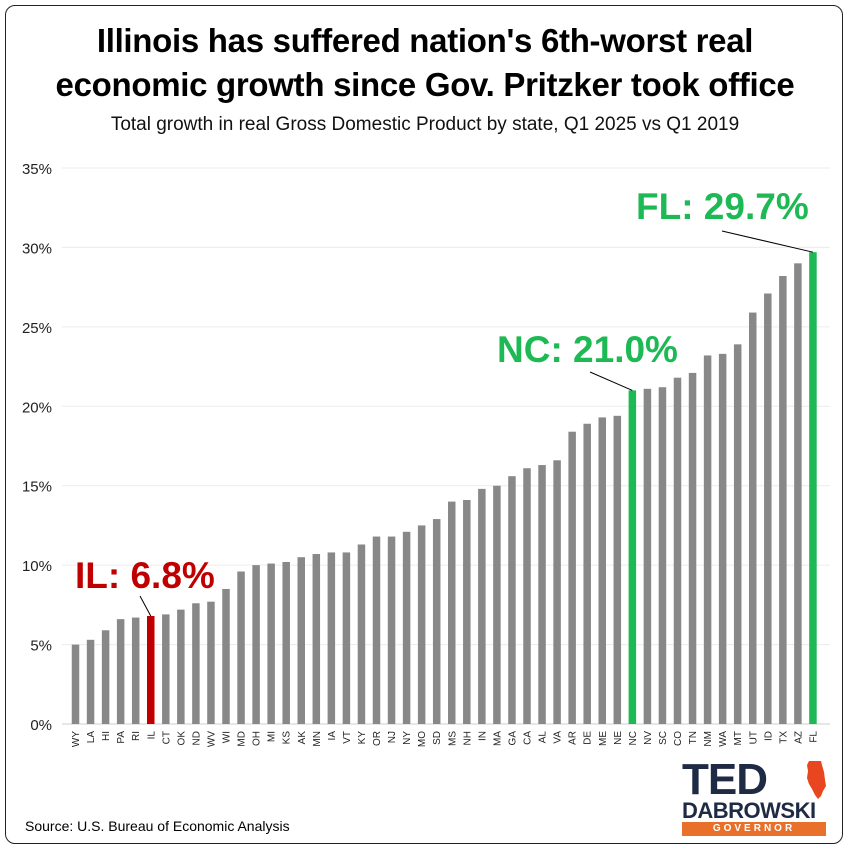  I want to click on y-tick-label: 15%, so click(37, 487).